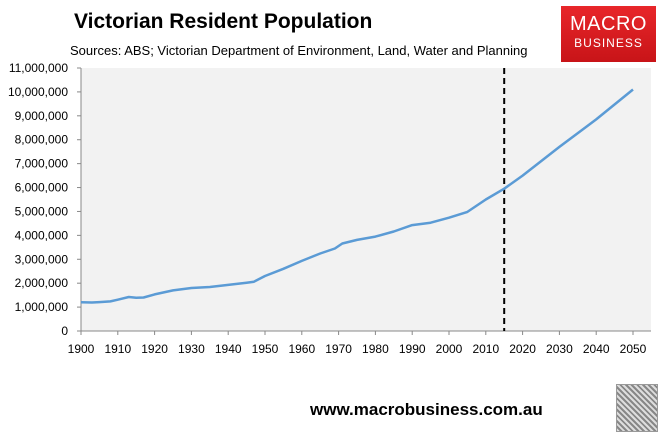  I want to click on x-tick-label: 1960, so click(301, 349).